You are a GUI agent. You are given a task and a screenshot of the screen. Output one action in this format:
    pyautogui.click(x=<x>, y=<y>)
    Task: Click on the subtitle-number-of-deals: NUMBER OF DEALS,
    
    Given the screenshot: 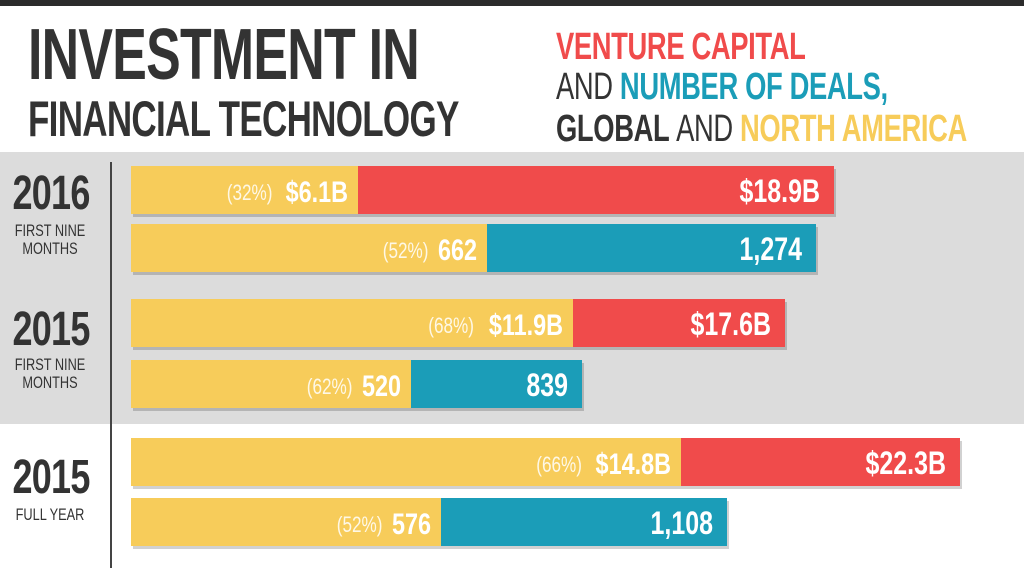 What is the action you would take?
    pyautogui.click(x=753, y=87)
    